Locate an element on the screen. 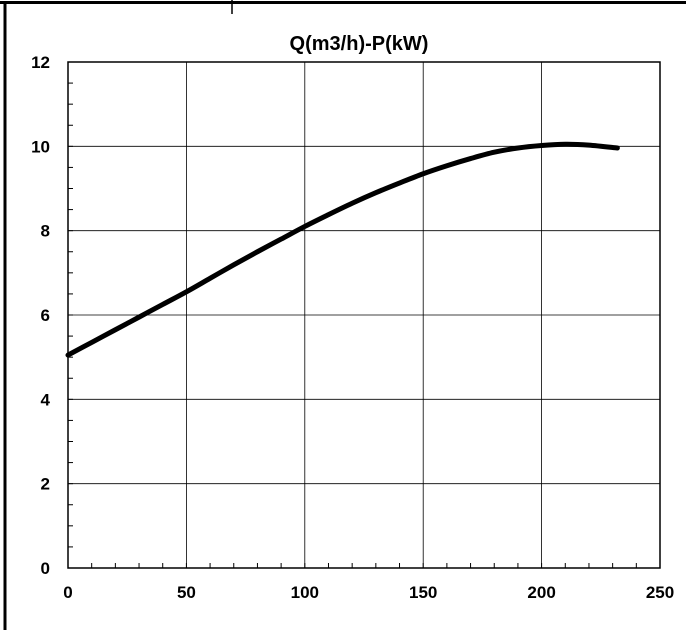 The height and width of the screenshot is (630, 686). y-tick-label: 0 is located at coordinates (45, 568).